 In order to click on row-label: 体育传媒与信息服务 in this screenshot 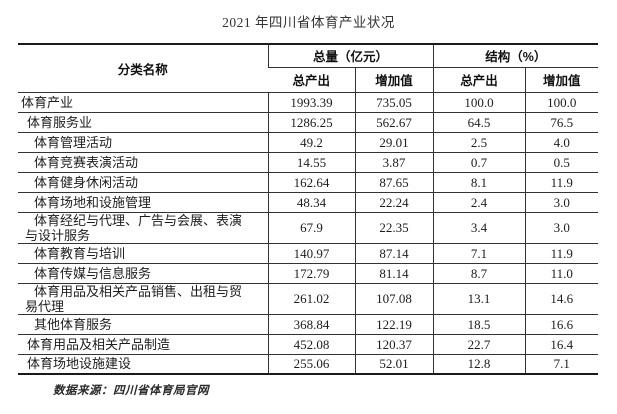, I will do `click(143, 273)`.